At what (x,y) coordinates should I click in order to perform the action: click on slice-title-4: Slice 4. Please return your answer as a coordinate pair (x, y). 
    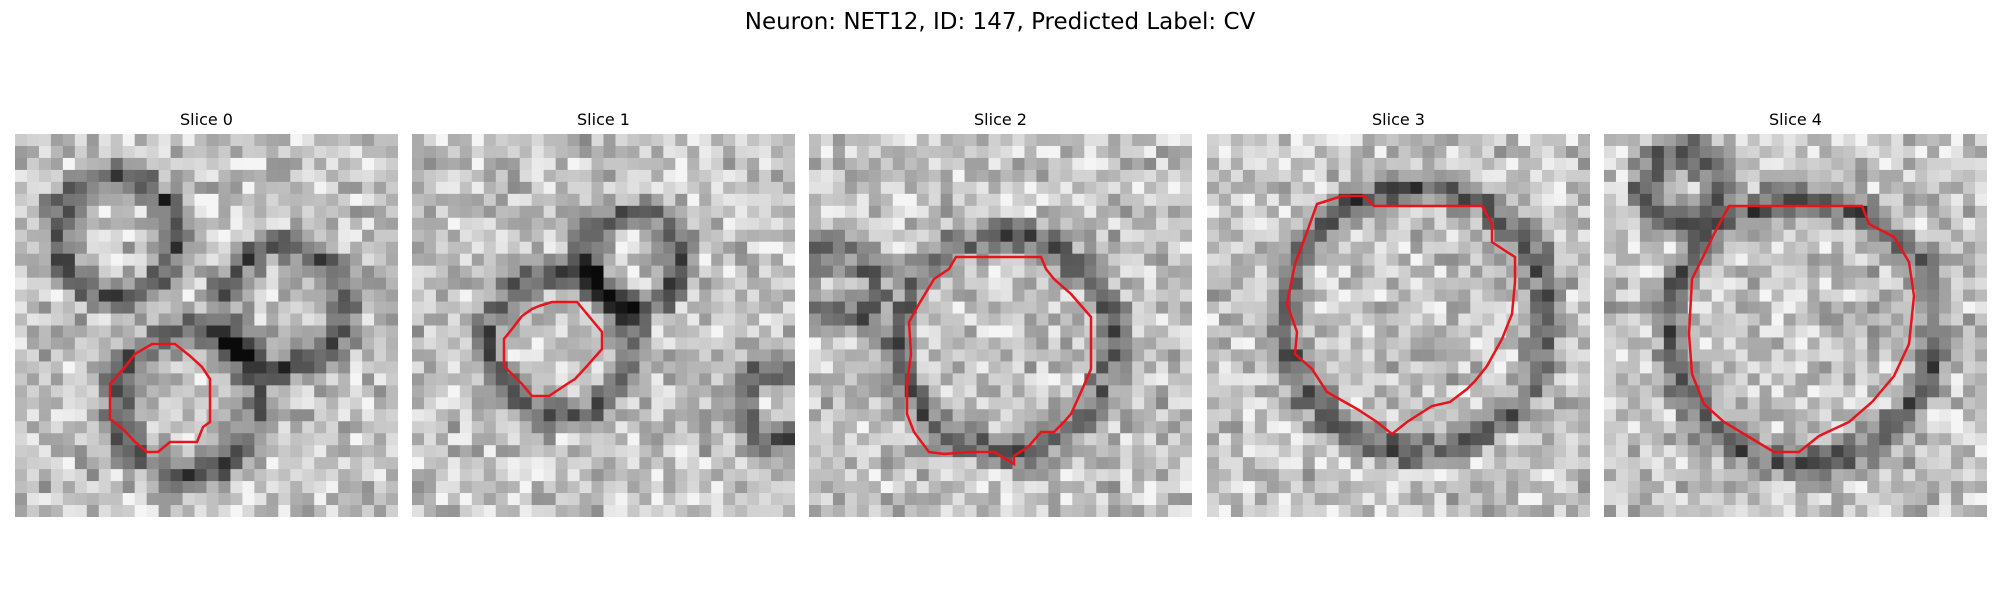
    Looking at the image, I should click on (1795, 119).